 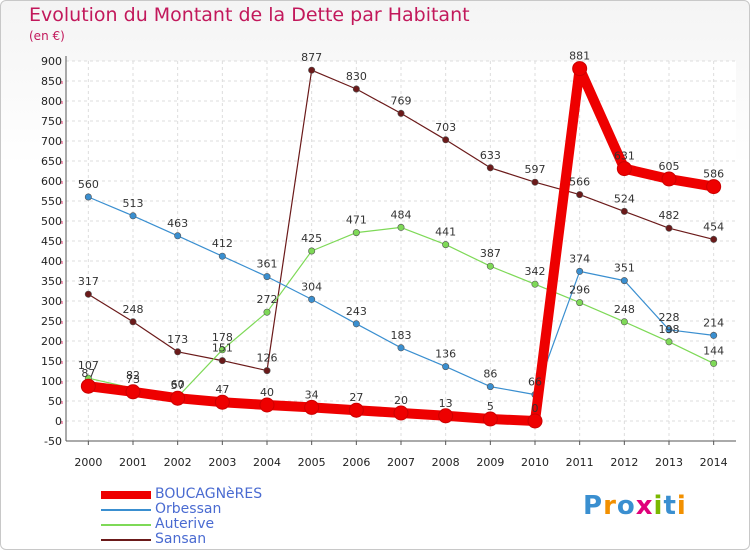 What do you see at coordinates (58, 421) in the screenshot?
I see `y-tick-label: 0` at bounding box center [58, 421].